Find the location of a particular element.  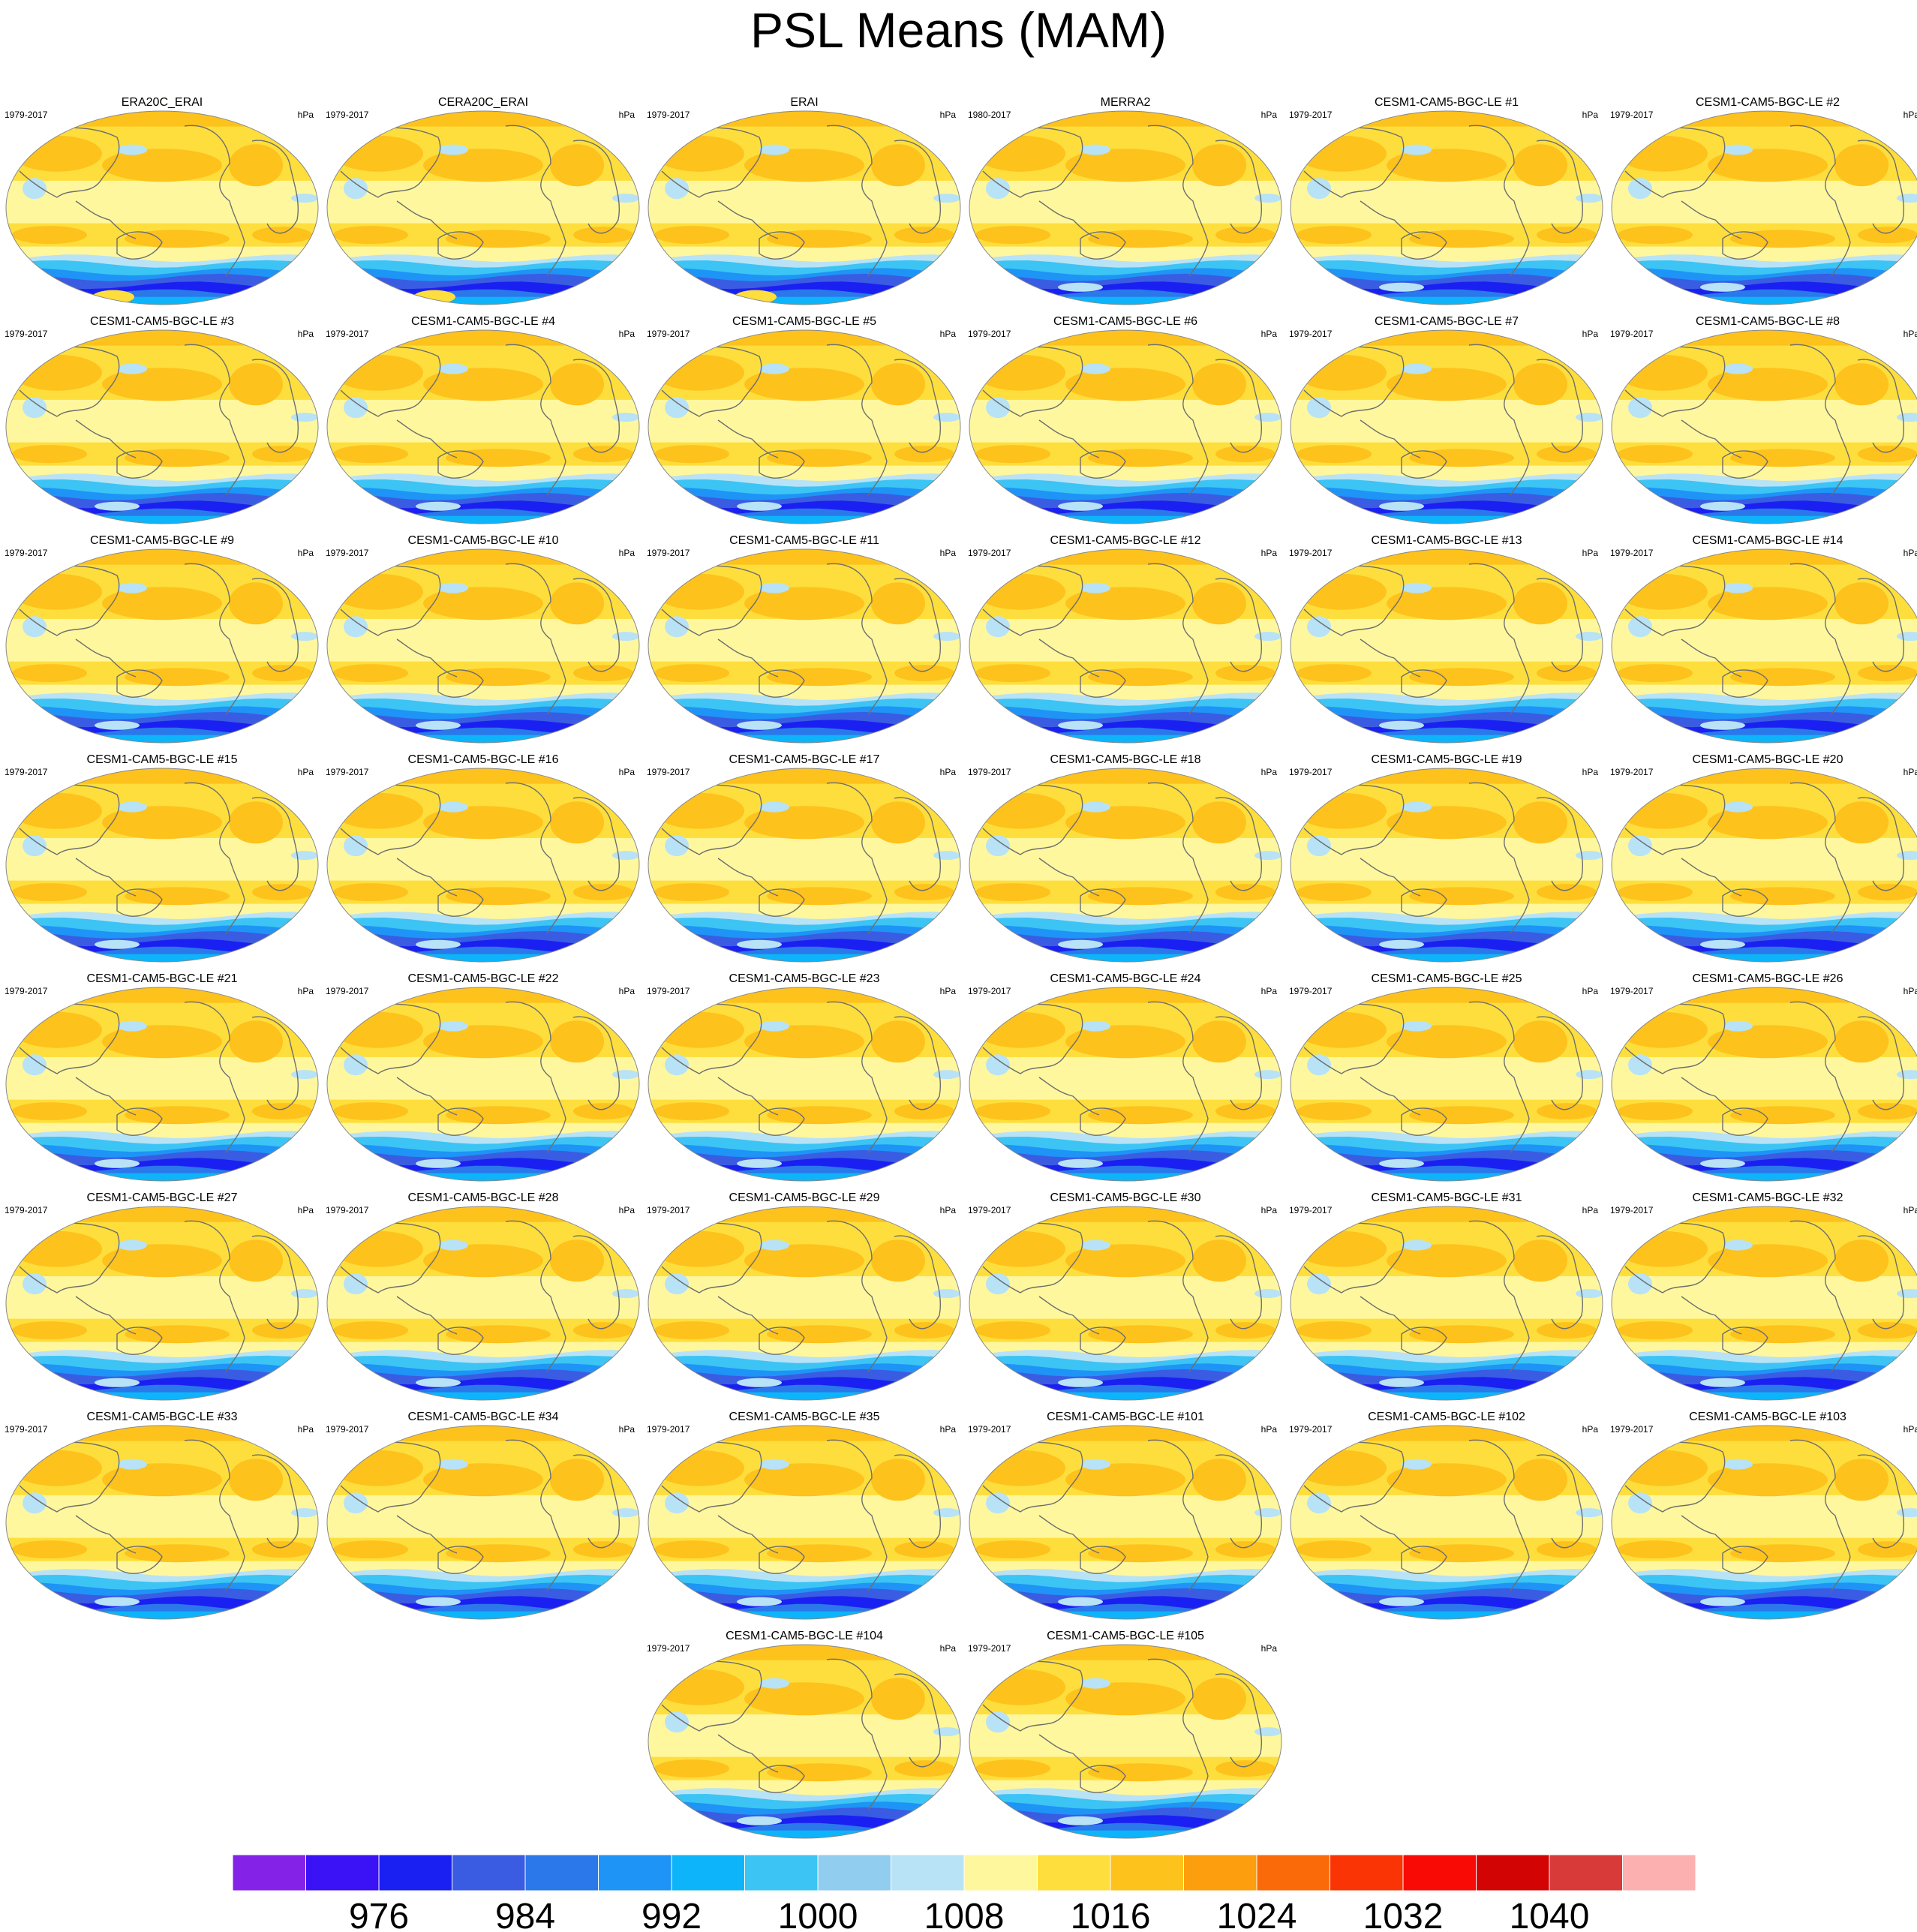

panel-title: CESM1-CAM5-BGC-LE #30 is located at coordinates (1125, 1197).